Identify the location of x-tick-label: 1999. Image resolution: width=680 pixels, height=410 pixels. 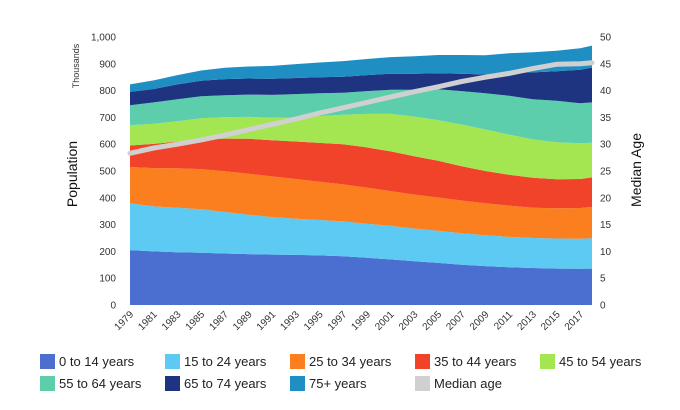
(362, 321).